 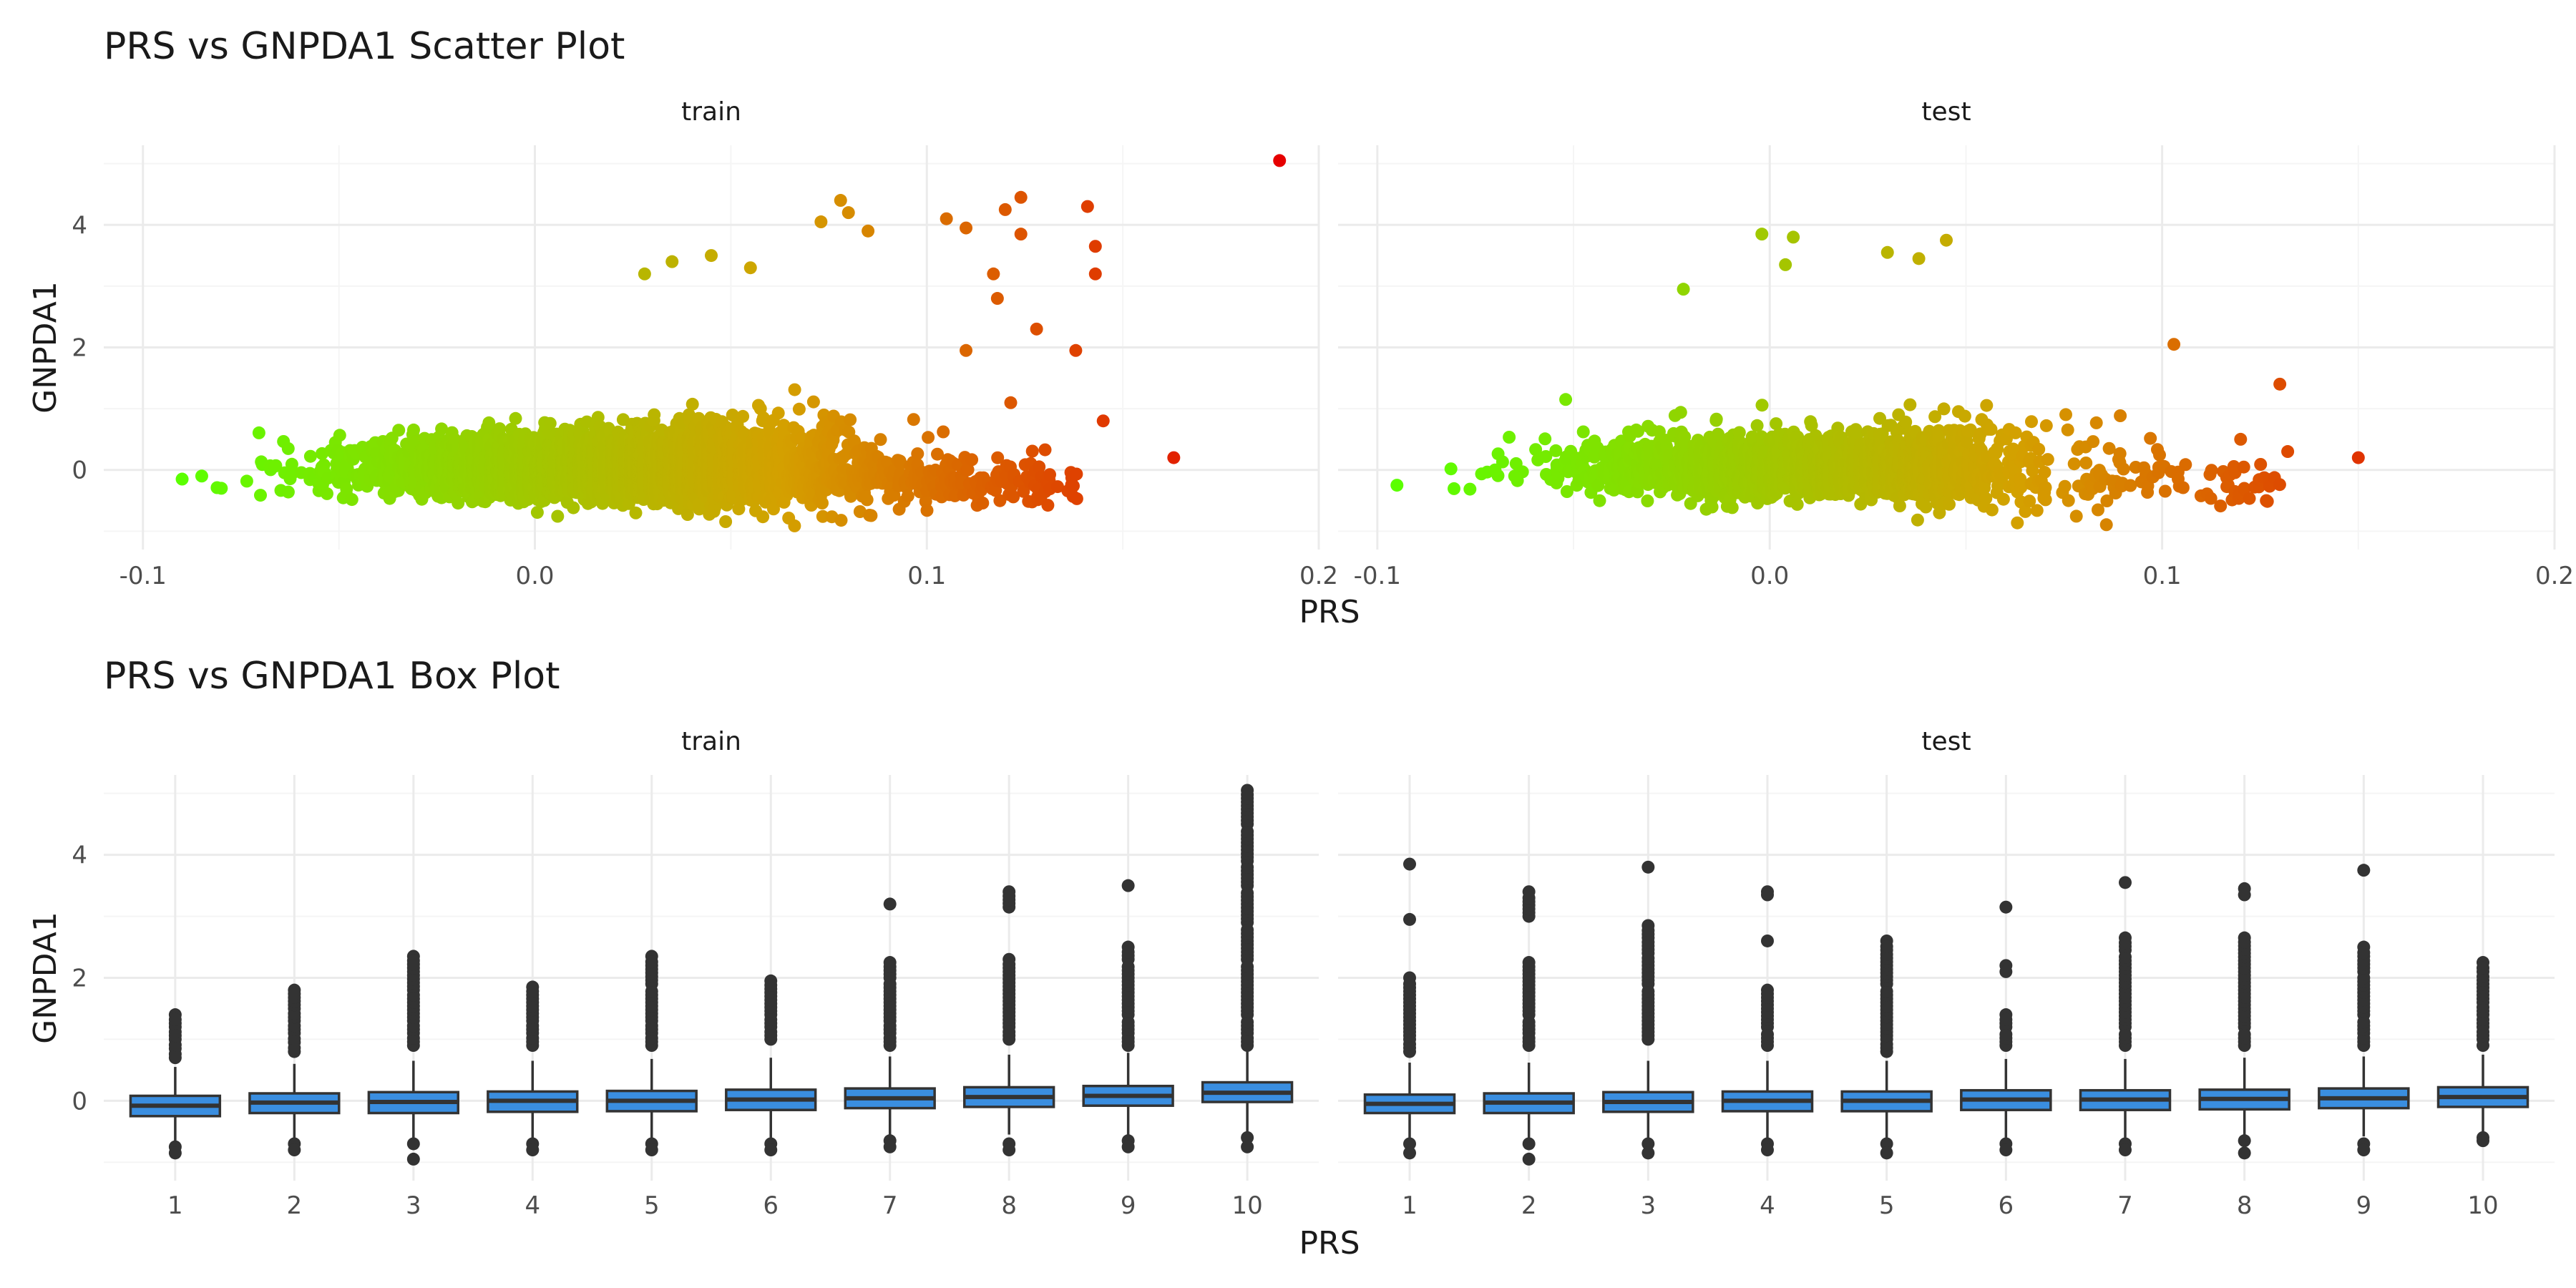 I want to click on point-cloud-train, so click(x=731, y=343).